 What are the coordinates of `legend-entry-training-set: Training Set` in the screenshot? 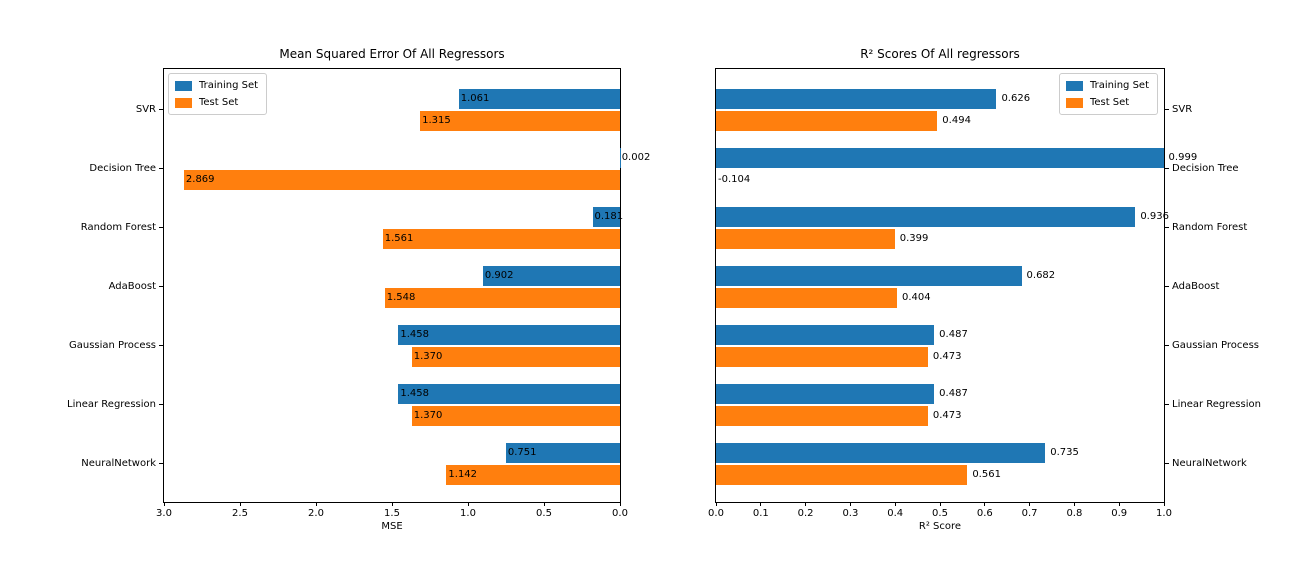 It's located at (1107, 85).